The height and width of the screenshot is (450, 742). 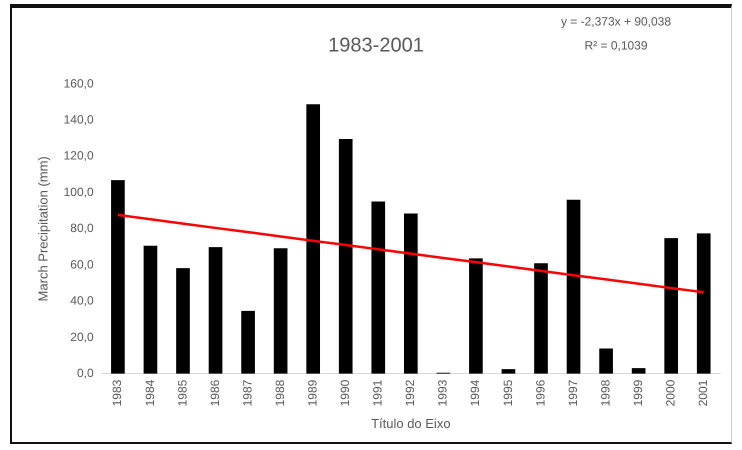 I want to click on y-axis-title: March Precipitation (mm), so click(x=42, y=229).